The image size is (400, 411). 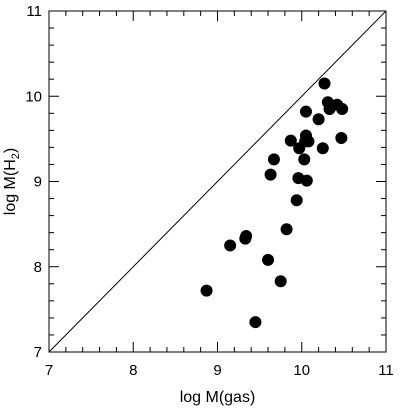 I want to click on x-tick-label: 10, so click(x=301, y=370).